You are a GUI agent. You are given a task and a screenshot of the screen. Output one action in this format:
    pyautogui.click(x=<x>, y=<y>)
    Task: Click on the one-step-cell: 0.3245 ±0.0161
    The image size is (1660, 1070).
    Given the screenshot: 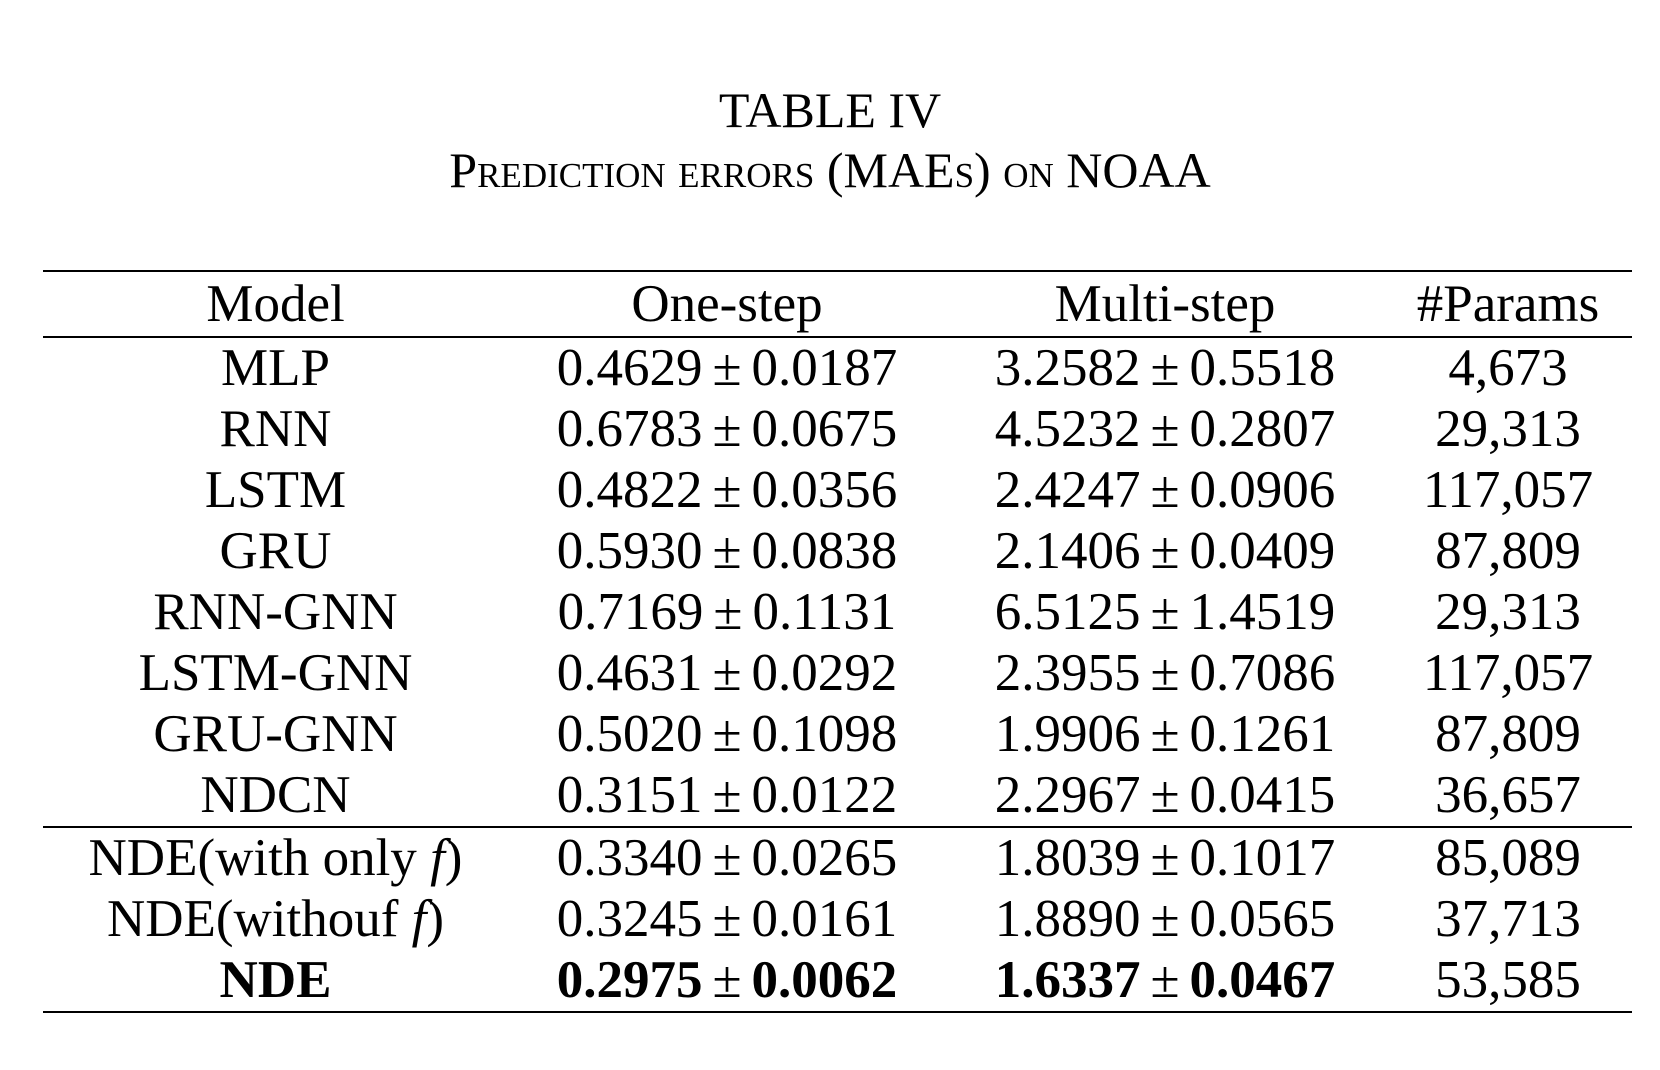 What is the action you would take?
    pyautogui.click(x=727, y=919)
    